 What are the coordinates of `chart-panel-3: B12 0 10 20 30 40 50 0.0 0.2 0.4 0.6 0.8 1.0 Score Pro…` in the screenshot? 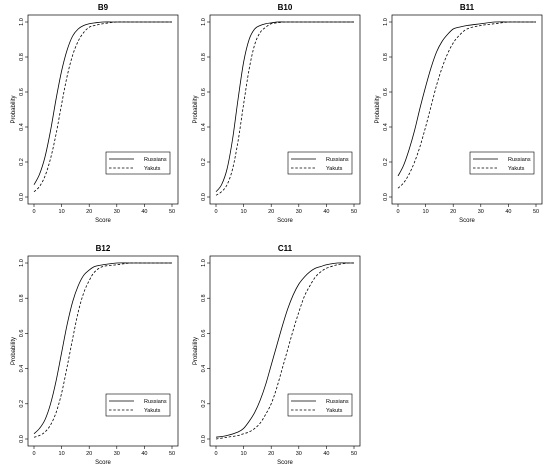 It's located at (95, 355).